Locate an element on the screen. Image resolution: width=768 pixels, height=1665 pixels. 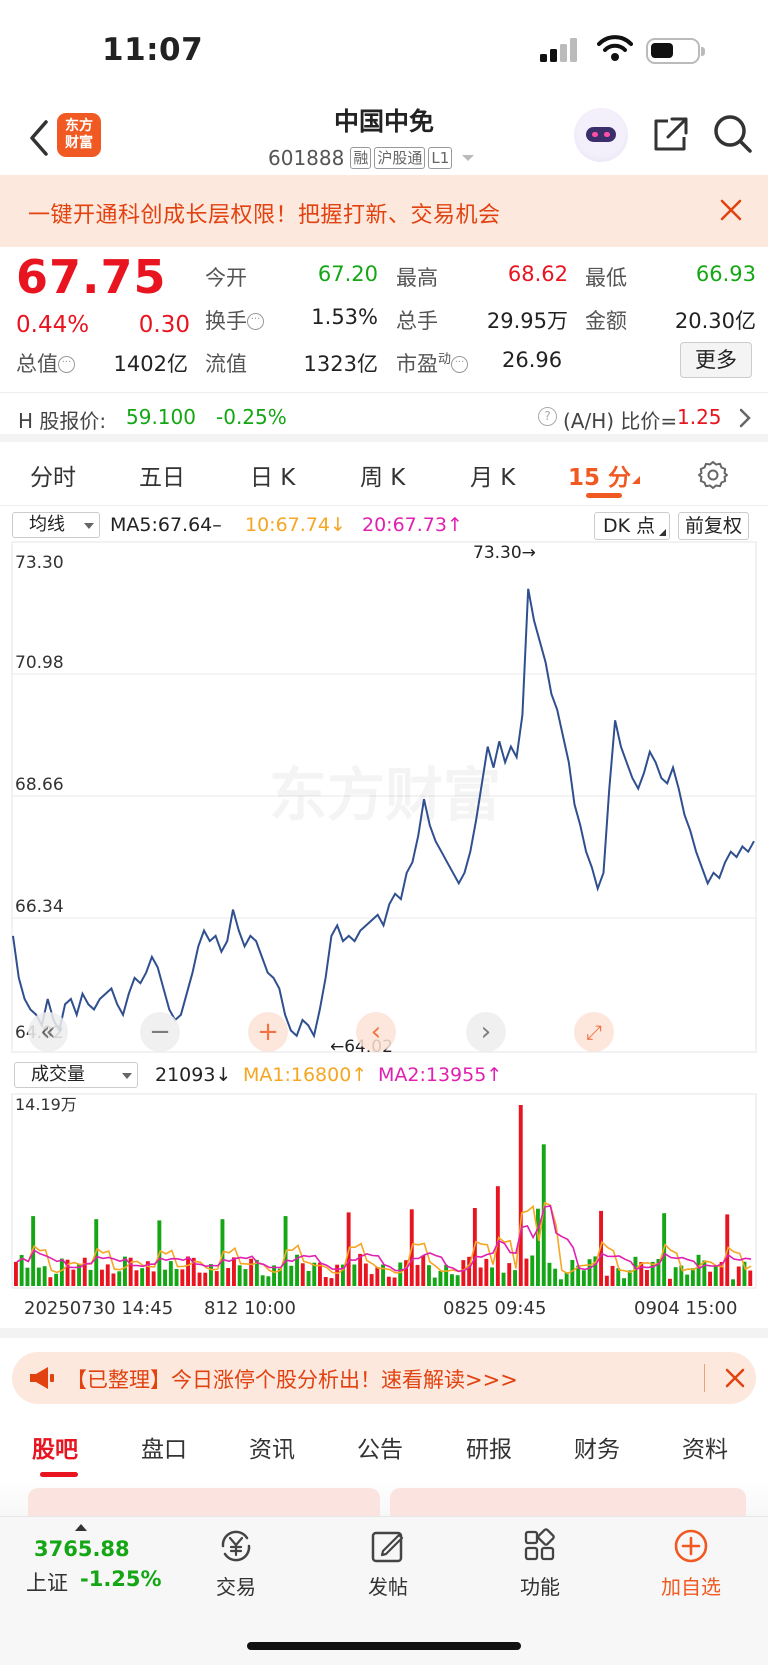
zoom-in-icon: + is located at coordinates (268, 1032).